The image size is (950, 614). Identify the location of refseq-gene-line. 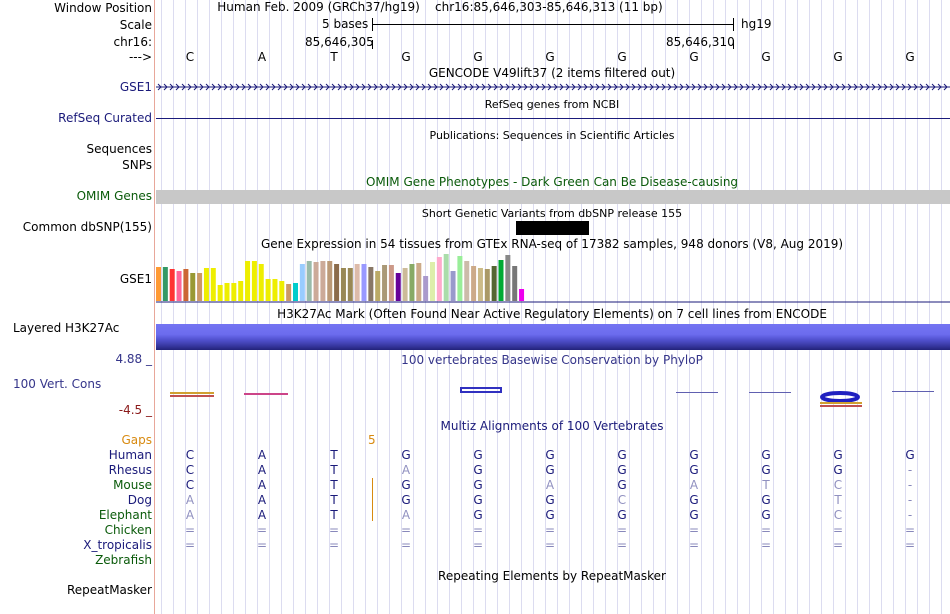
(553, 118).